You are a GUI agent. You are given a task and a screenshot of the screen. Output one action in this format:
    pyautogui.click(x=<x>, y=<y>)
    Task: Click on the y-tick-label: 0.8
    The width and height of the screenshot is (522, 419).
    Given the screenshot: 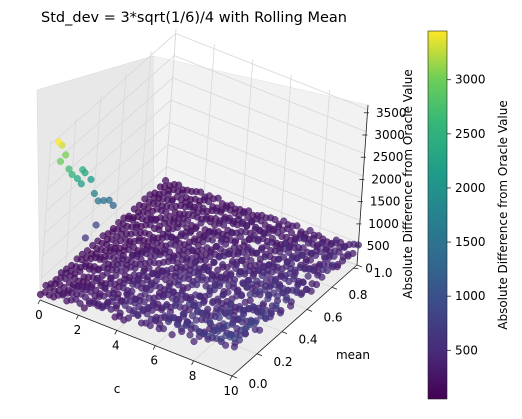 What is the action you would take?
    pyautogui.click(x=357, y=295)
    